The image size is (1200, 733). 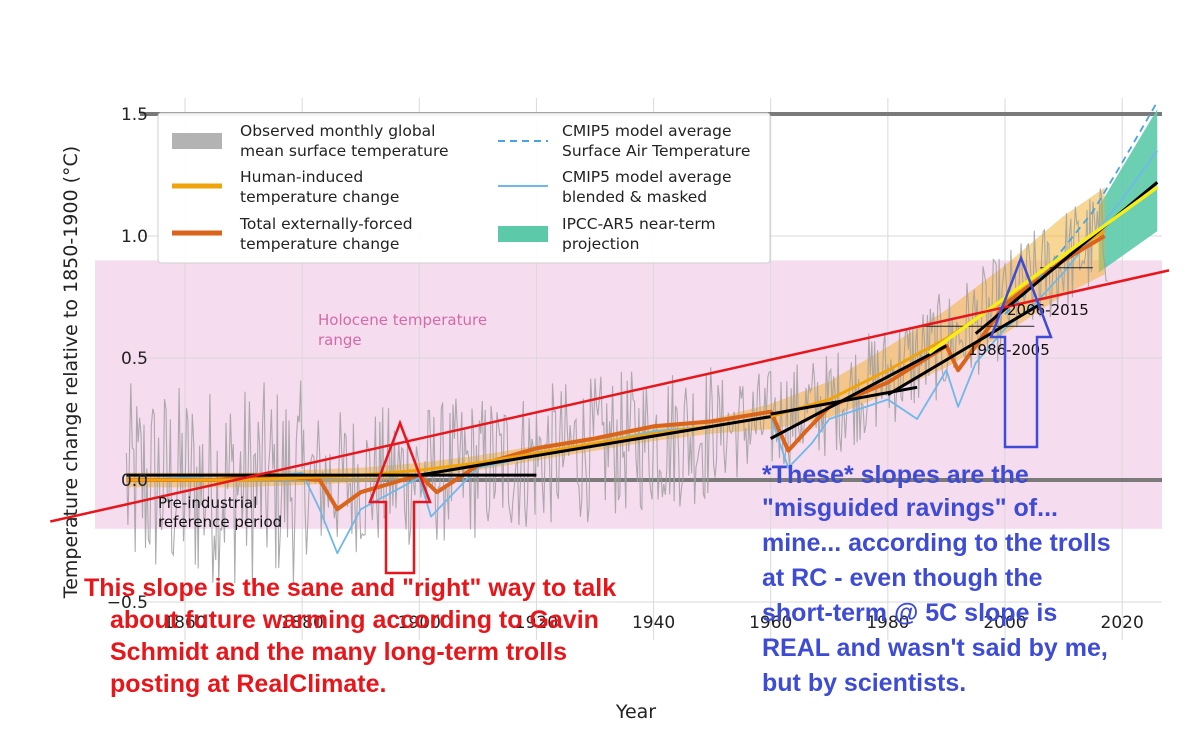 I want to click on legend-human-line1: Human-induced, so click(x=301, y=177).